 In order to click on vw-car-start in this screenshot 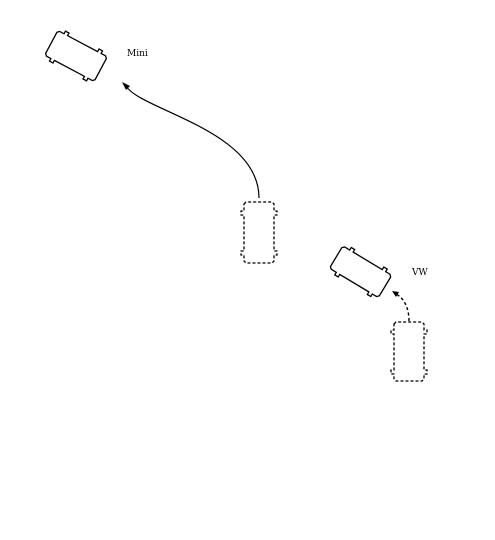, I will do `click(409, 351)`.